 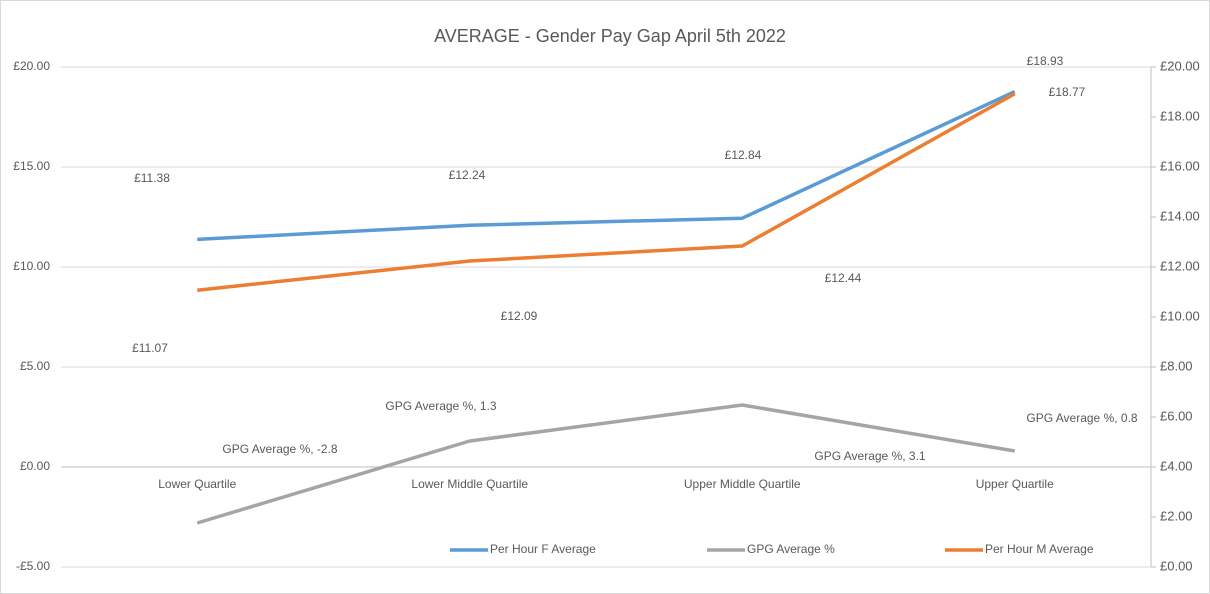 I want to click on y-tick-label: £5.00, so click(x=35, y=366).